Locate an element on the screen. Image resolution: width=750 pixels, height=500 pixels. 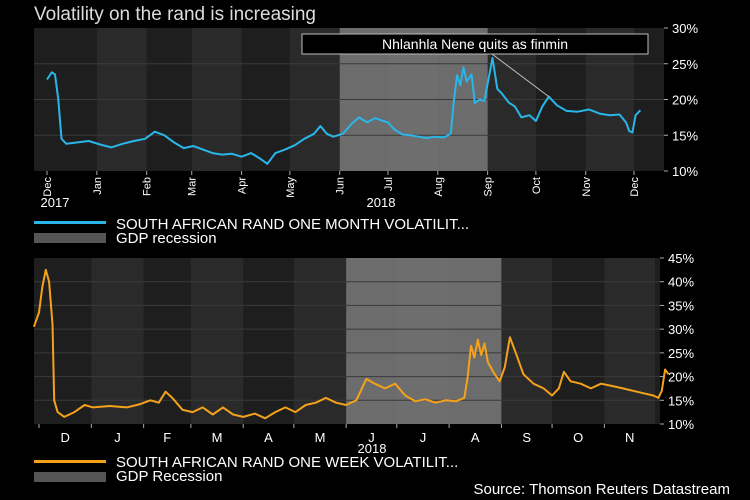
x-tick-label: O is located at coordinates (578, 437).